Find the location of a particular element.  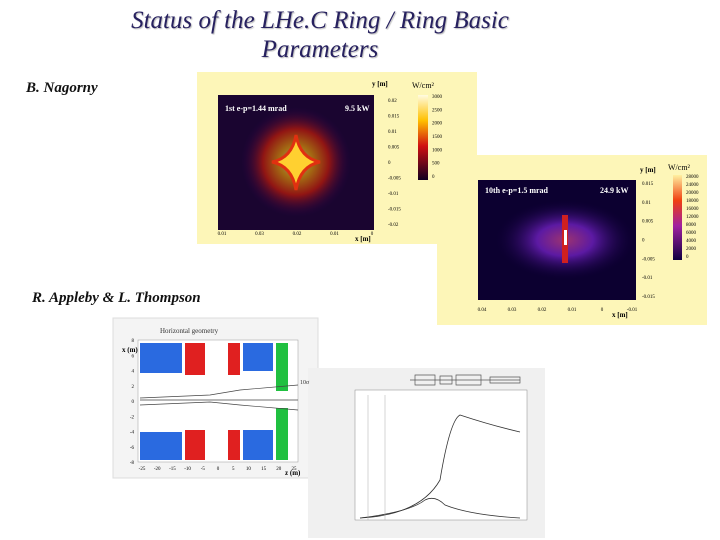

y-tick-label: -0.02 is located at coordinates (393, 225).